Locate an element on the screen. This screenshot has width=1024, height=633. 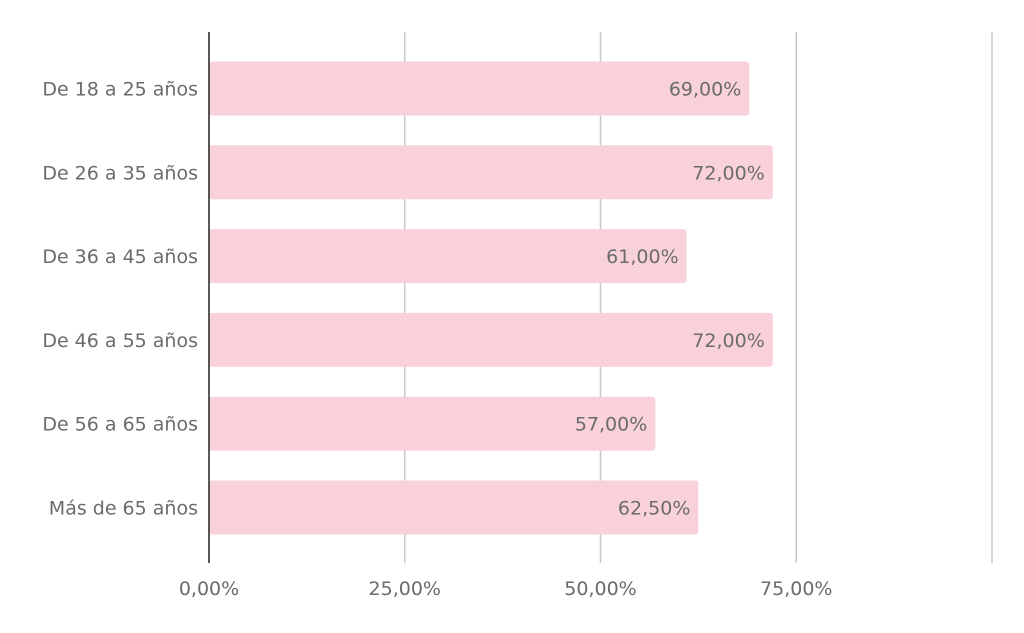
category-label-3: De 46 a 55 años is located at coordinates (120, 341).